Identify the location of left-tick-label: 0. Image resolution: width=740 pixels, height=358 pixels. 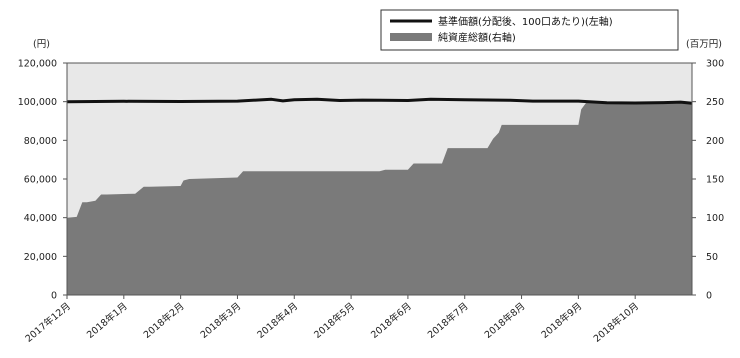
(54, 296).